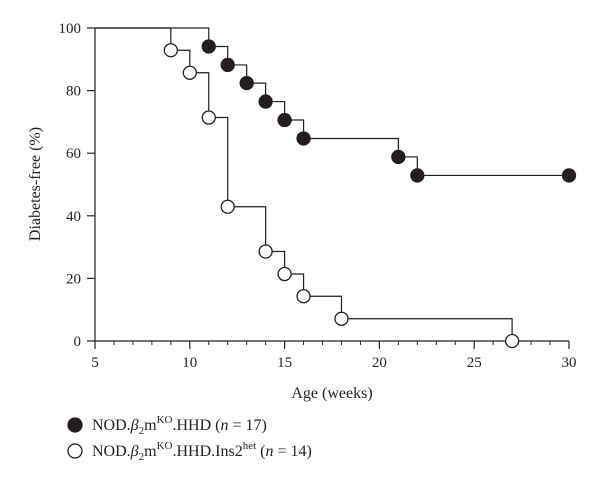 The width and height of the screenshot is (600, 487). I want to click on x-axis-label: Age (weeks), so click(331, 393).